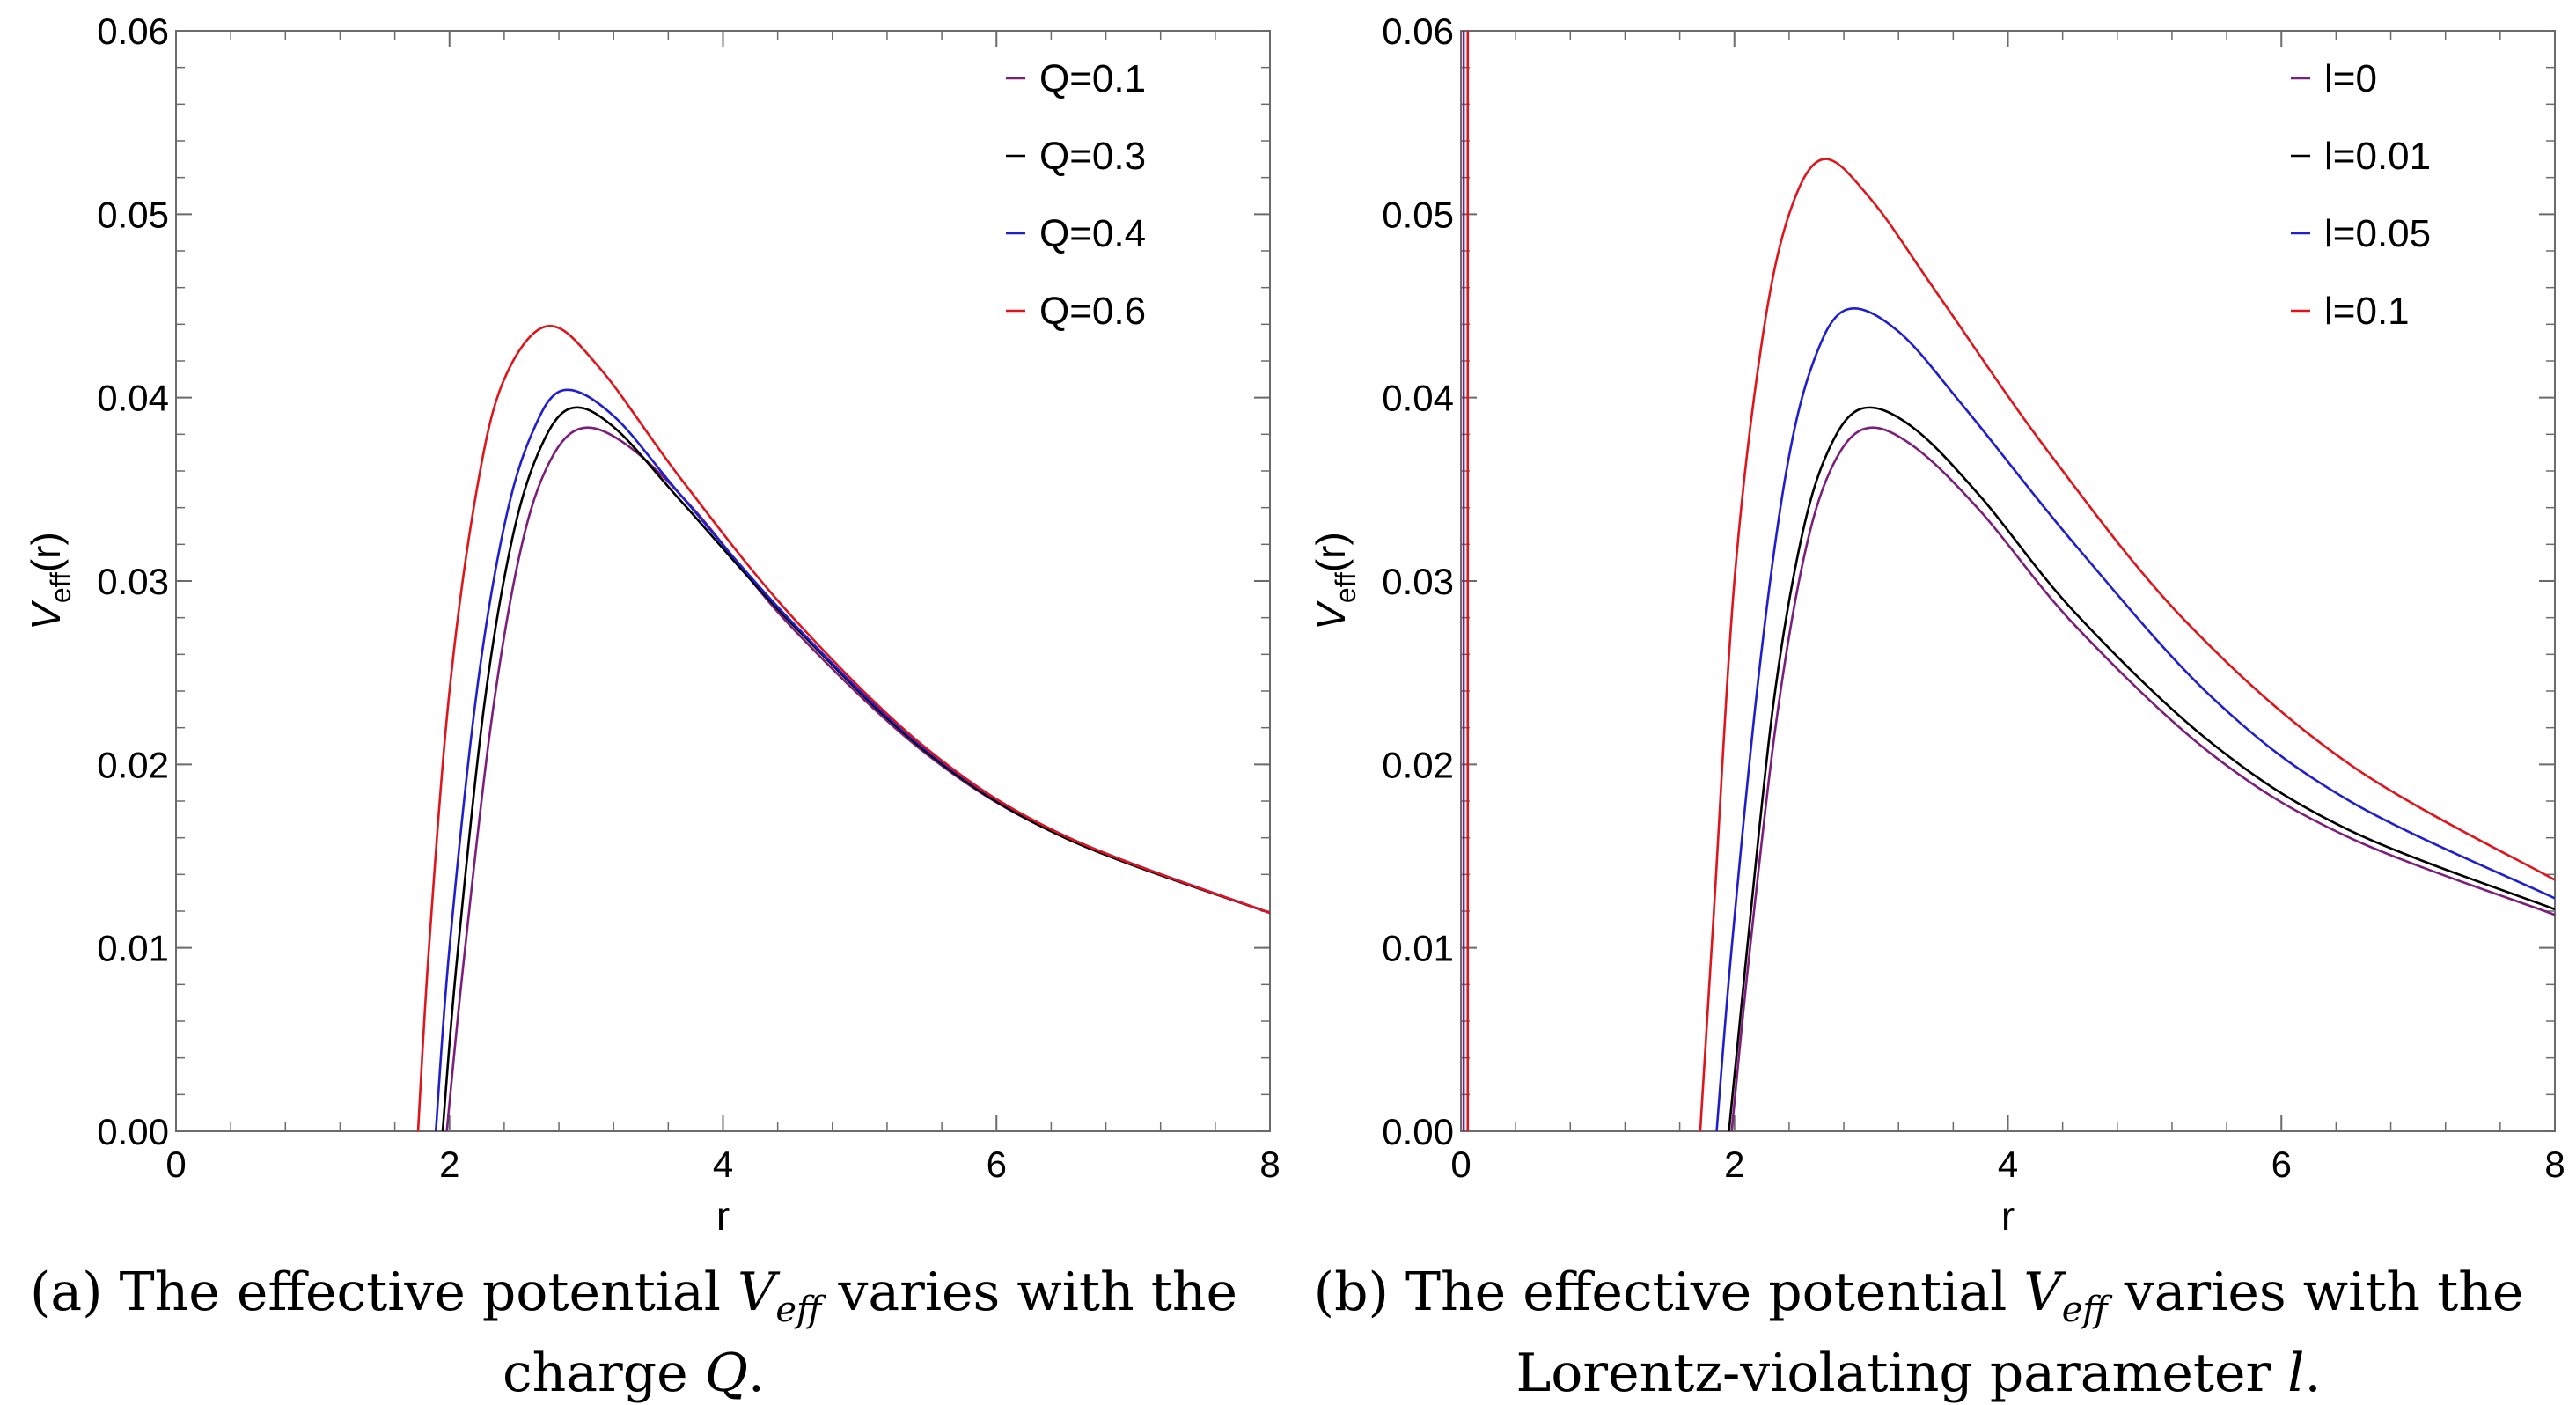 This screenshot has height=1405, width=2576. What do you see at coordinates (756, 1373) in the screenshot?
I see `caption-a-line2-end: .` at bounding box center [756, 1373].